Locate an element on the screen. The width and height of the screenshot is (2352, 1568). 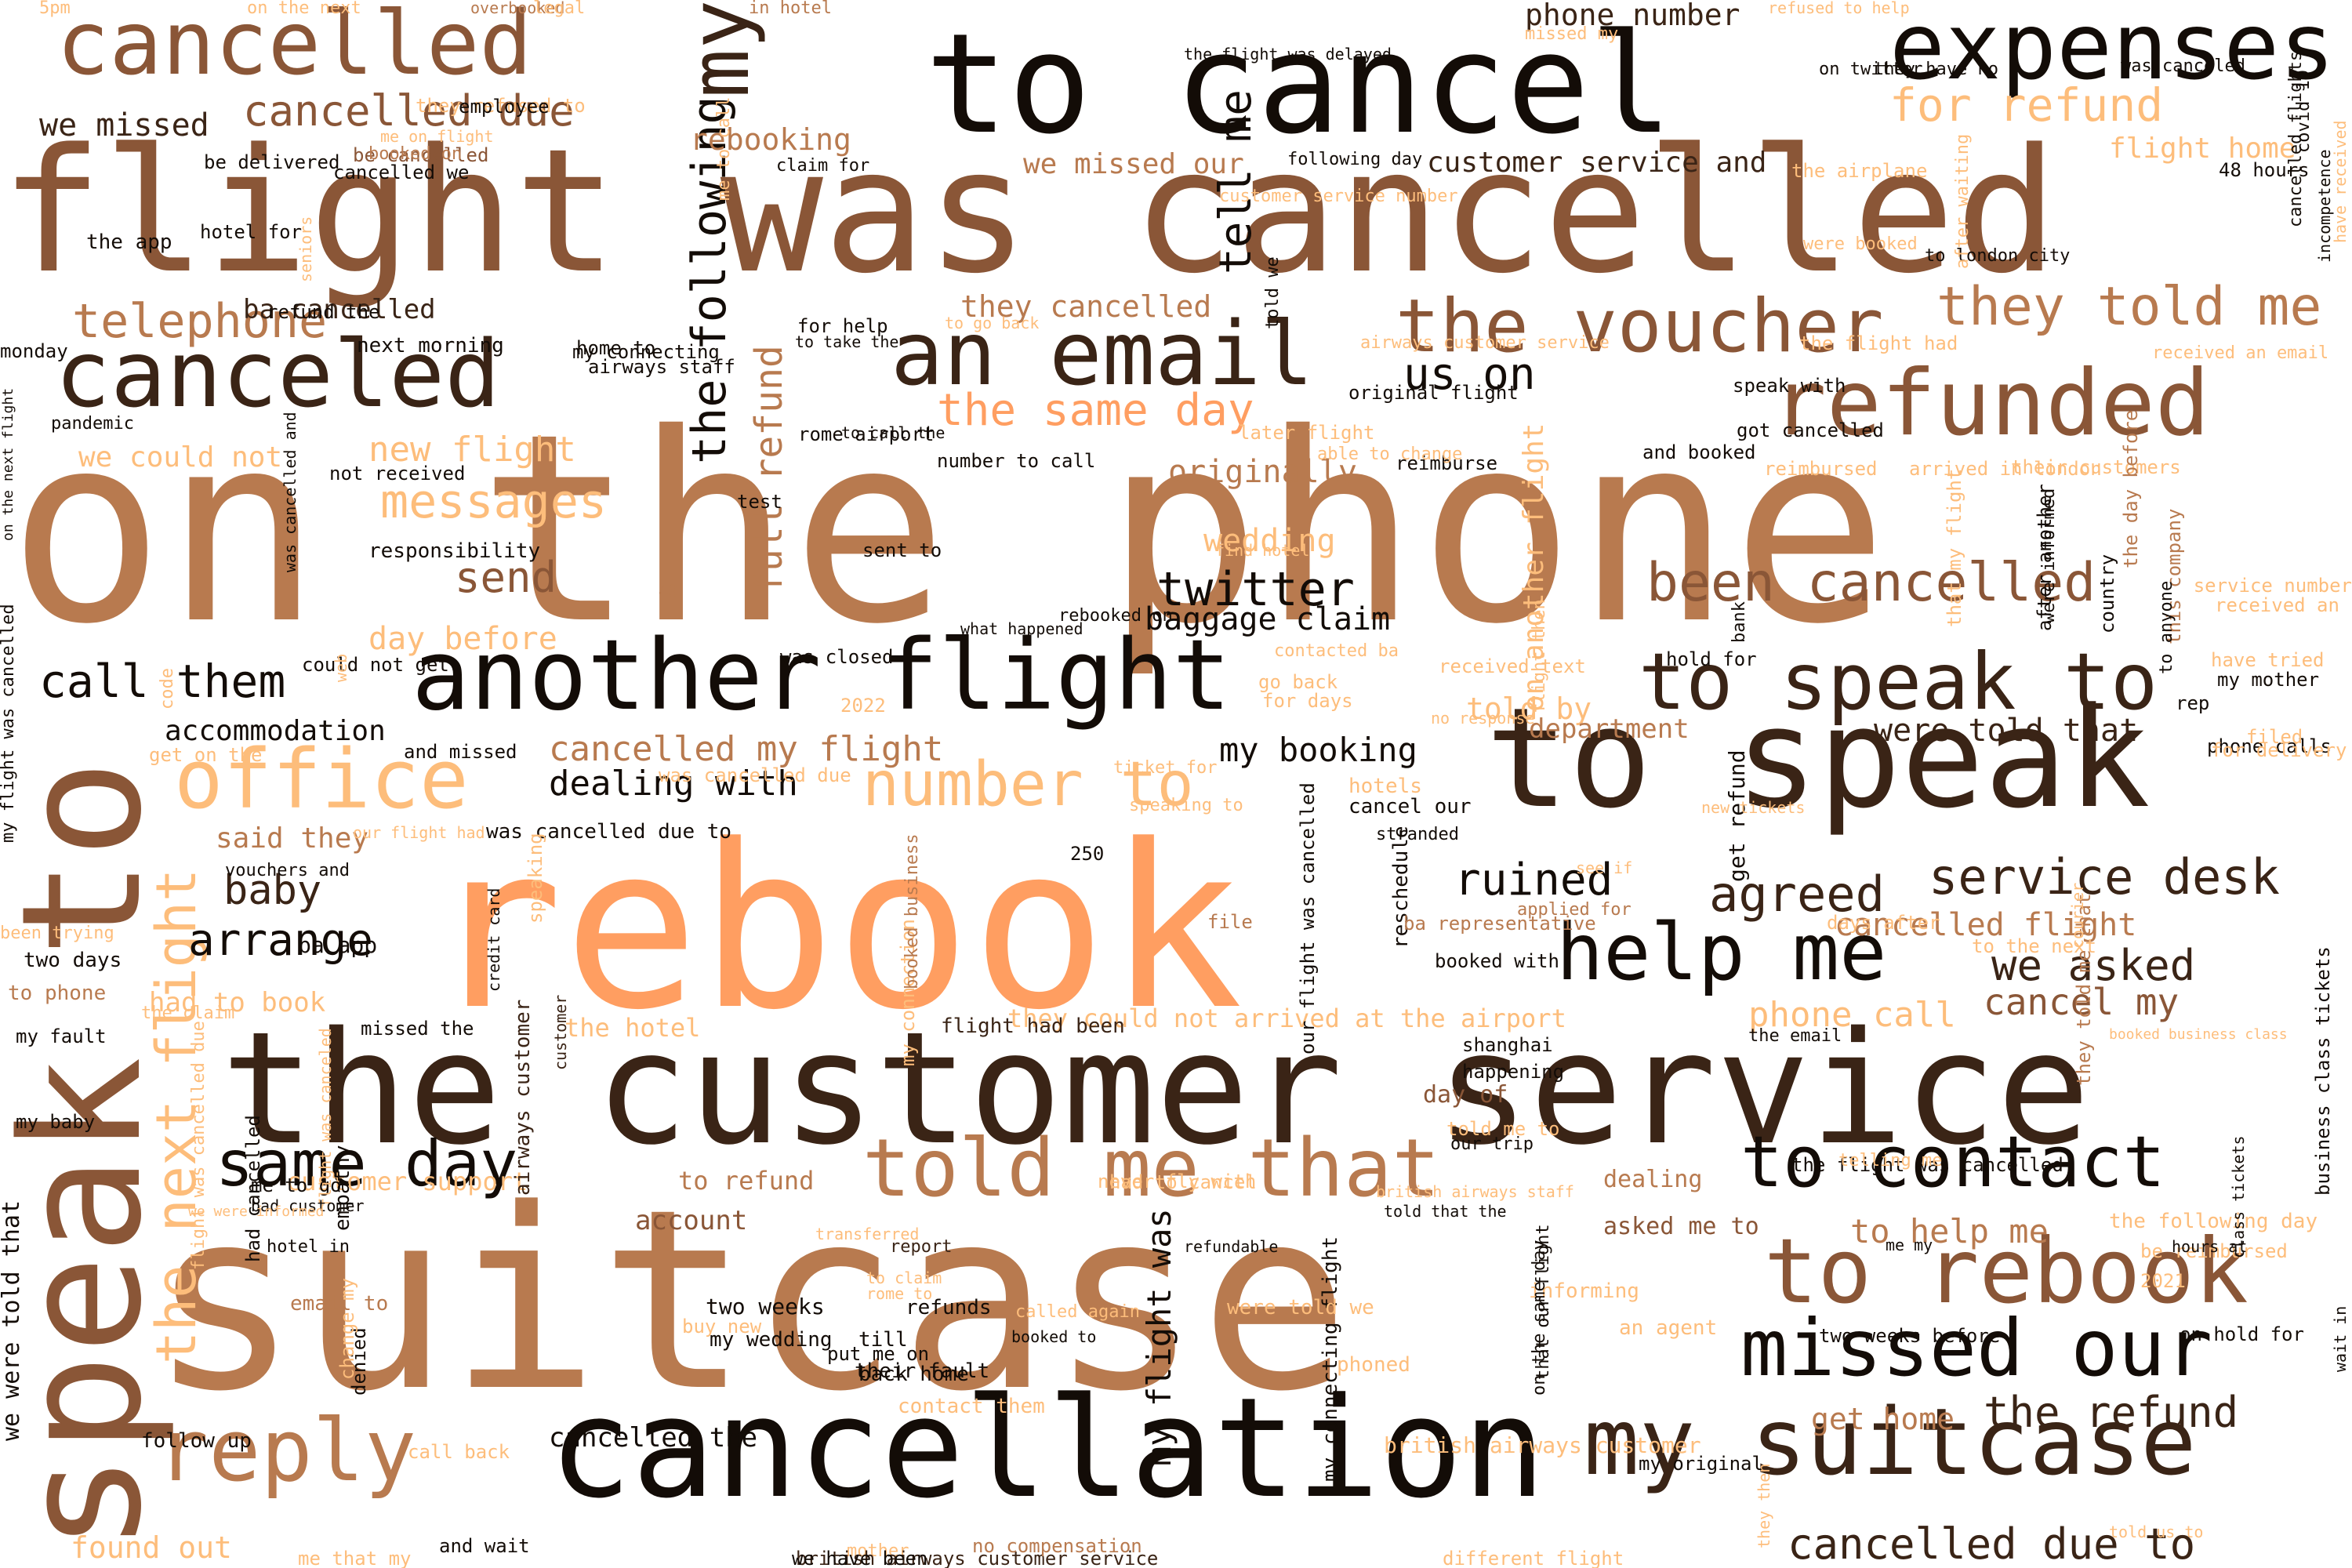
word: british airways customer service is located at coordinates (977, 1558).